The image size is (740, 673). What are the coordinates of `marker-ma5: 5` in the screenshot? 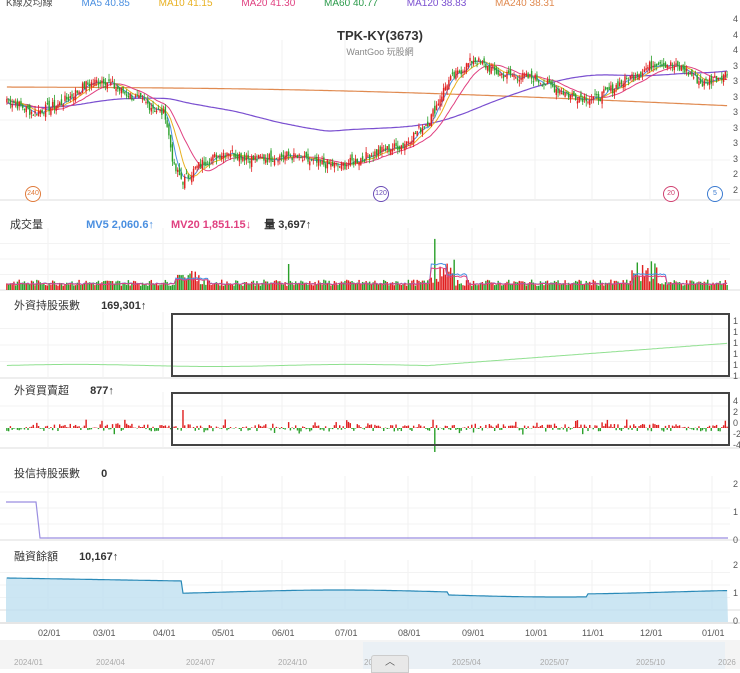 It's located at (715, 194).